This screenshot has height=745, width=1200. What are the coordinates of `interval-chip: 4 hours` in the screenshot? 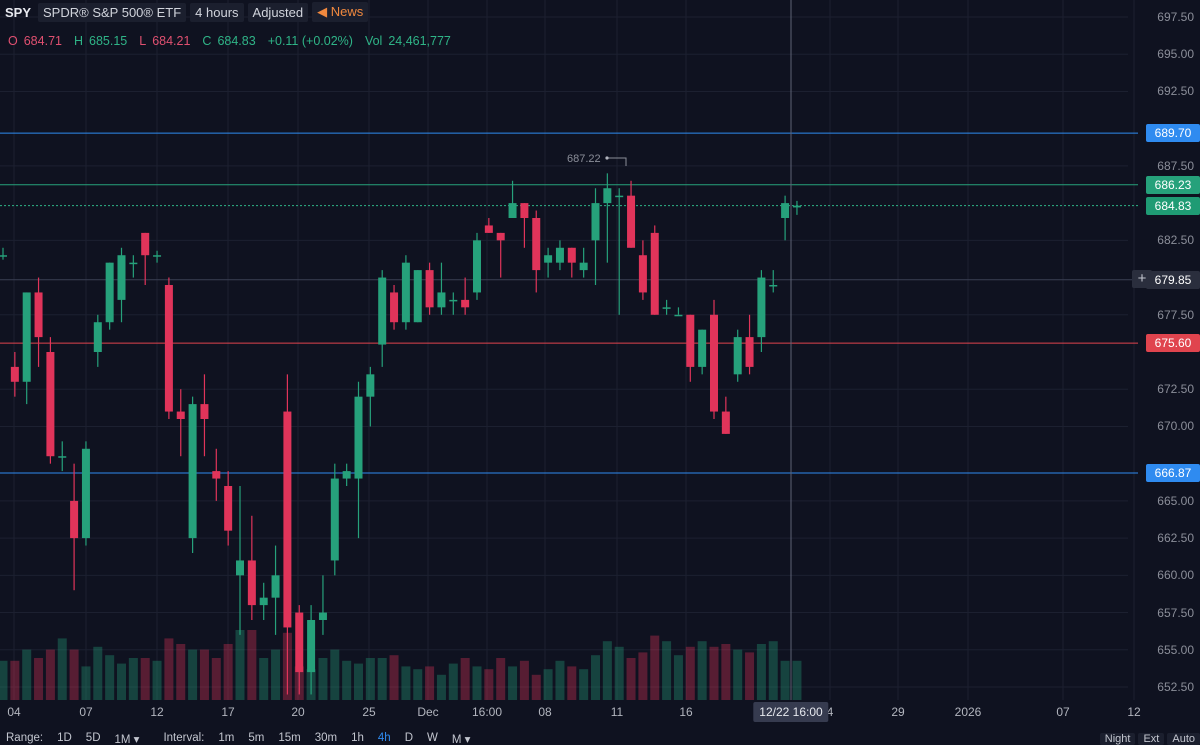 It's located at (217, 12).